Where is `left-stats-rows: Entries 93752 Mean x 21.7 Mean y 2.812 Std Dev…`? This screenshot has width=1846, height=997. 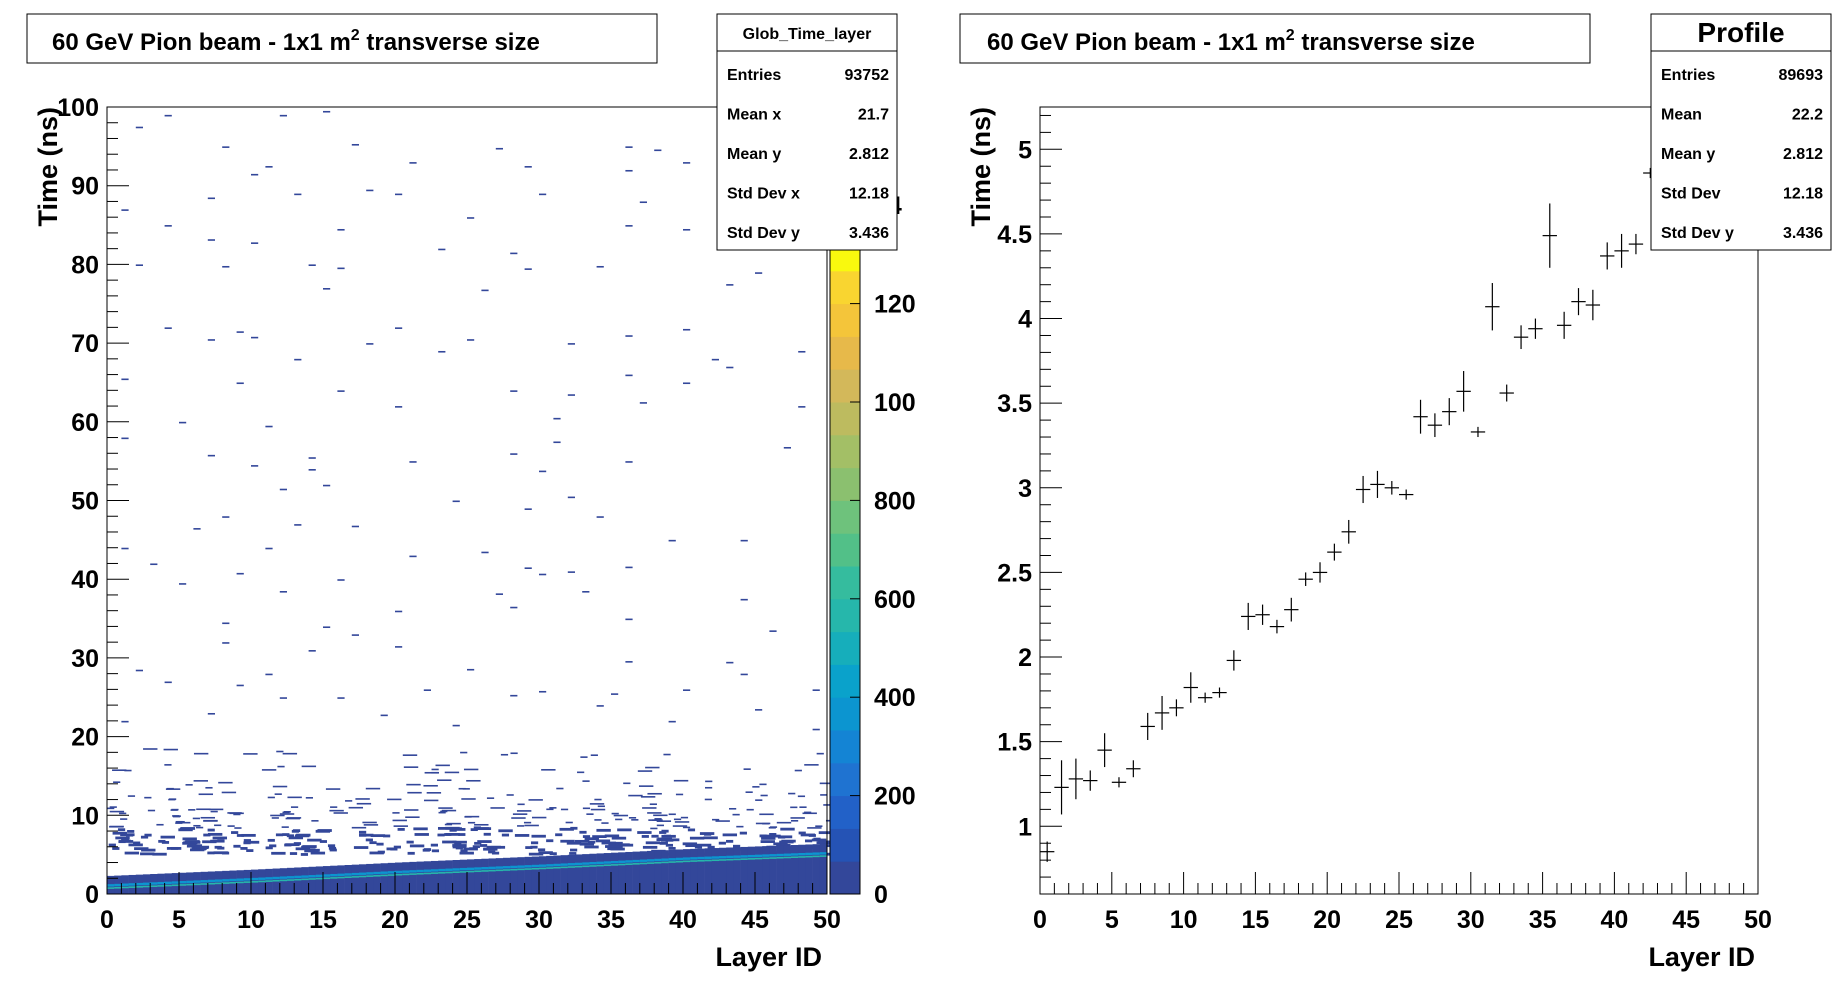
left-stats-rows: Entries 93752 Mean x 21.7 Mean y 2.812 Std Dev… is located at coordinates (808, 154).